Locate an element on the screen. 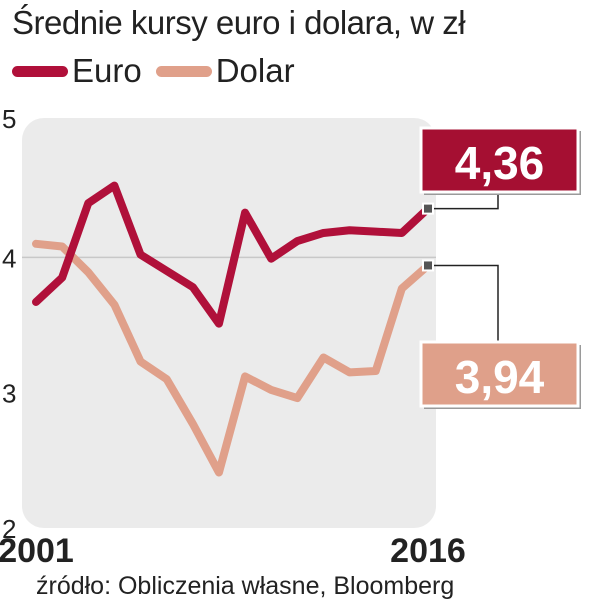  y-tick-label: 3 is located at coordinates (9, 394).